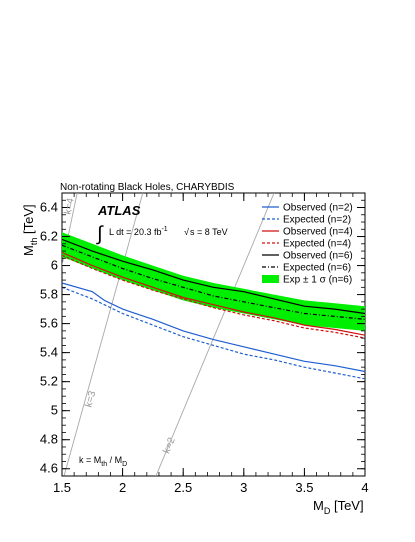 Image resolution: width=415 pixels, height=542 pixels. I want to click on x-tick-label-2: 2.5, so click(183, 487).